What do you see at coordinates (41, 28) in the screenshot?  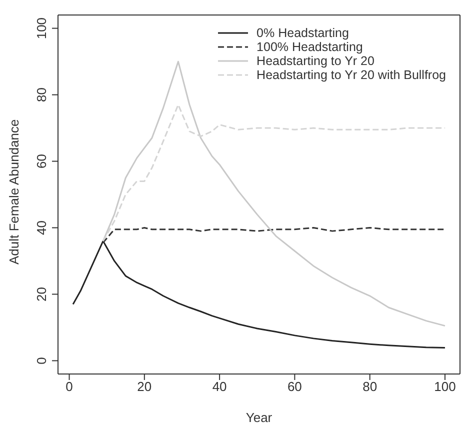 I see `y-tick-label: 100` at bounding box center [41, 28].